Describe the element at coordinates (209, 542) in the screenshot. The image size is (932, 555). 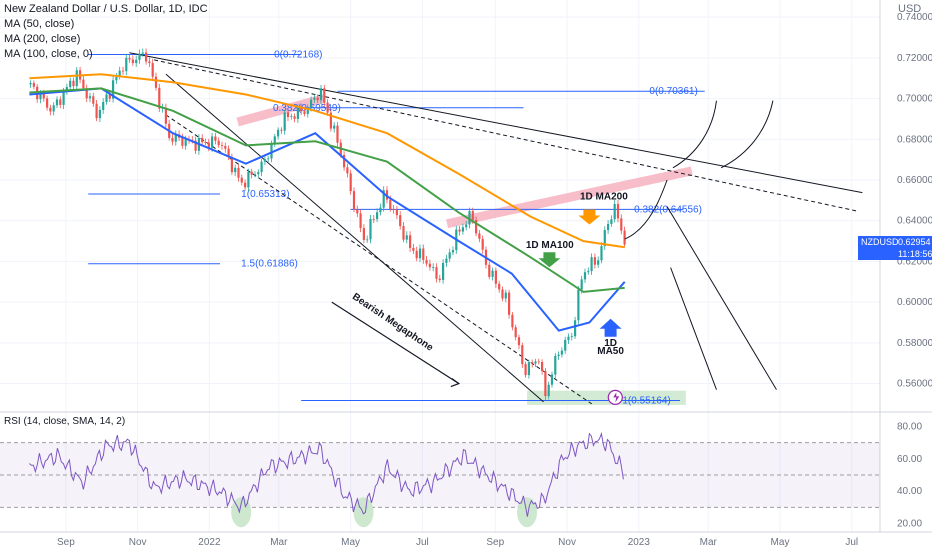
I see `time-tick-label: 2022` at that location.